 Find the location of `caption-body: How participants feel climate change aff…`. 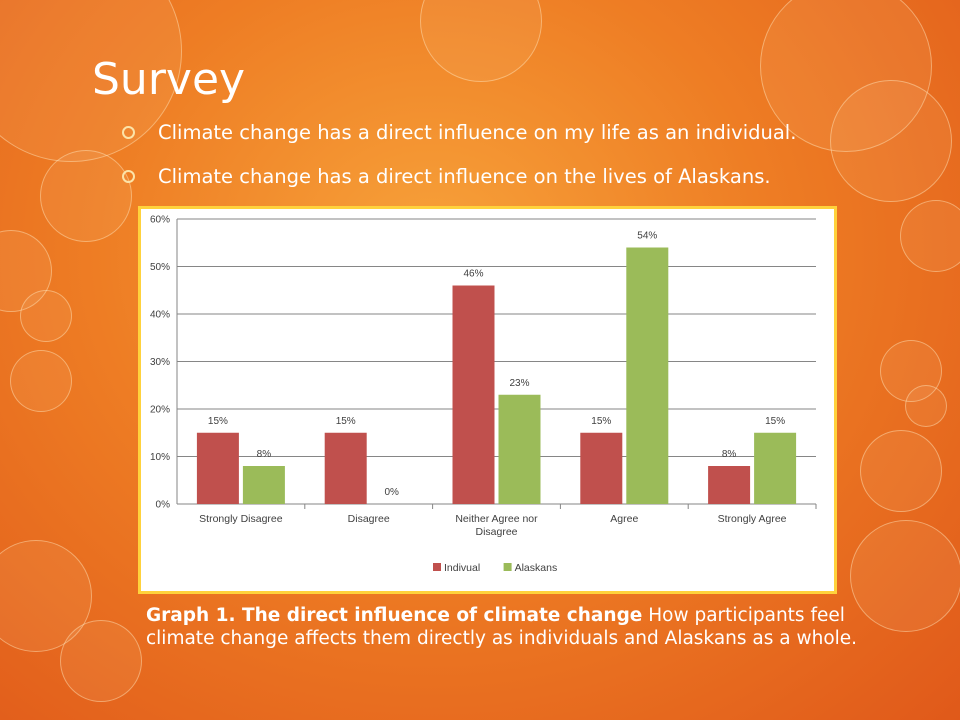

caption-body: How participants feel climate change aff… is located at coordinates (502, 627).